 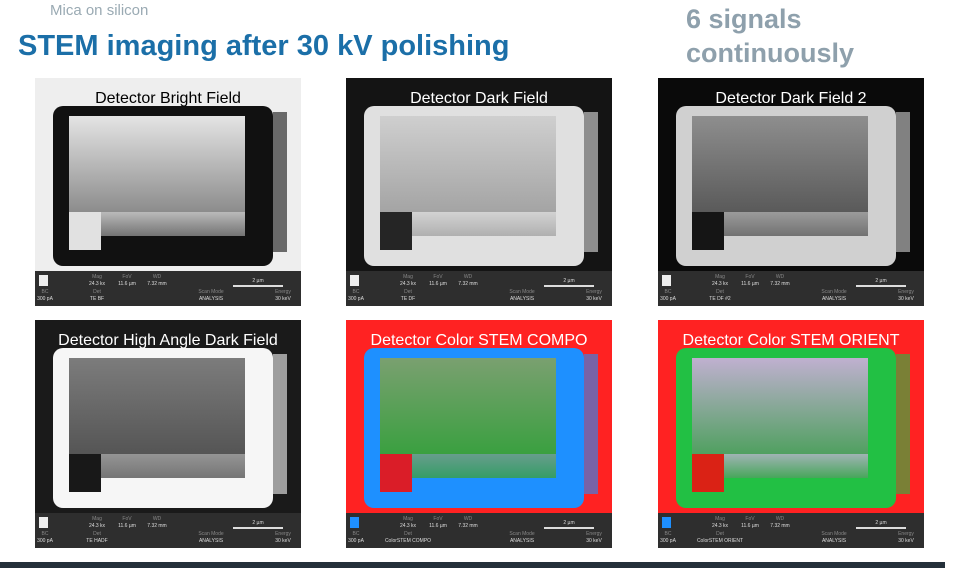 What do you see at coordinates (97, 299) in the screenshot?
I see `info-value: TE BF` at bounding box center [97, 299].